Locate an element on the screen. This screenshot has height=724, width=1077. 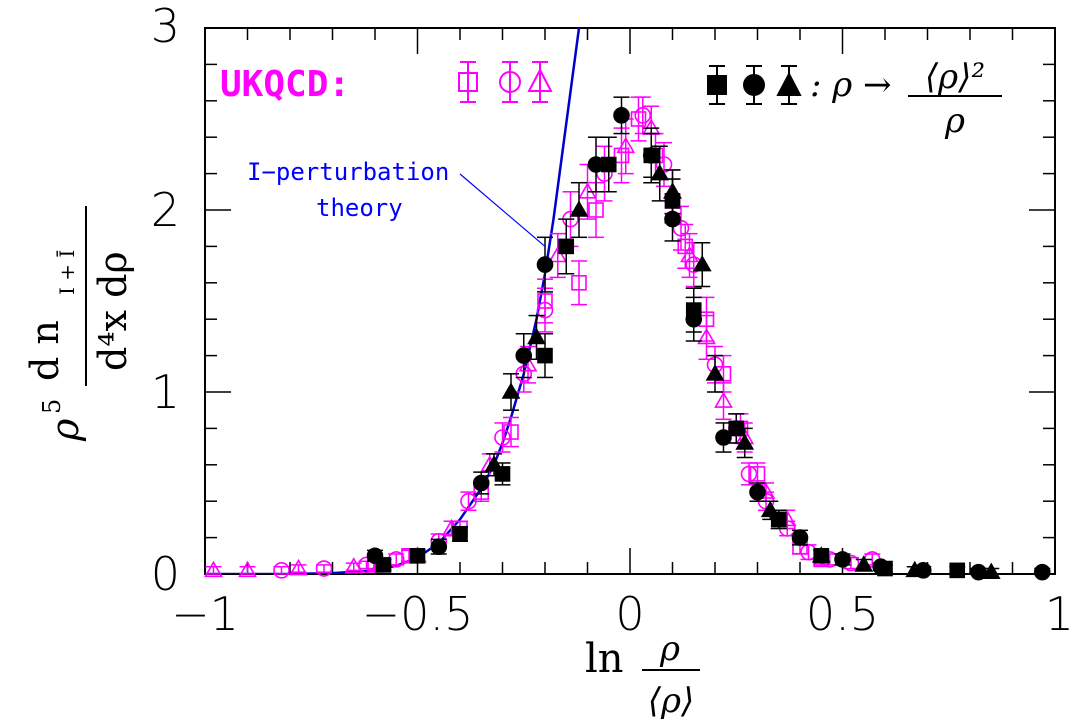
annotation-line1: I−perturbation is located at coordinates (348, 172).